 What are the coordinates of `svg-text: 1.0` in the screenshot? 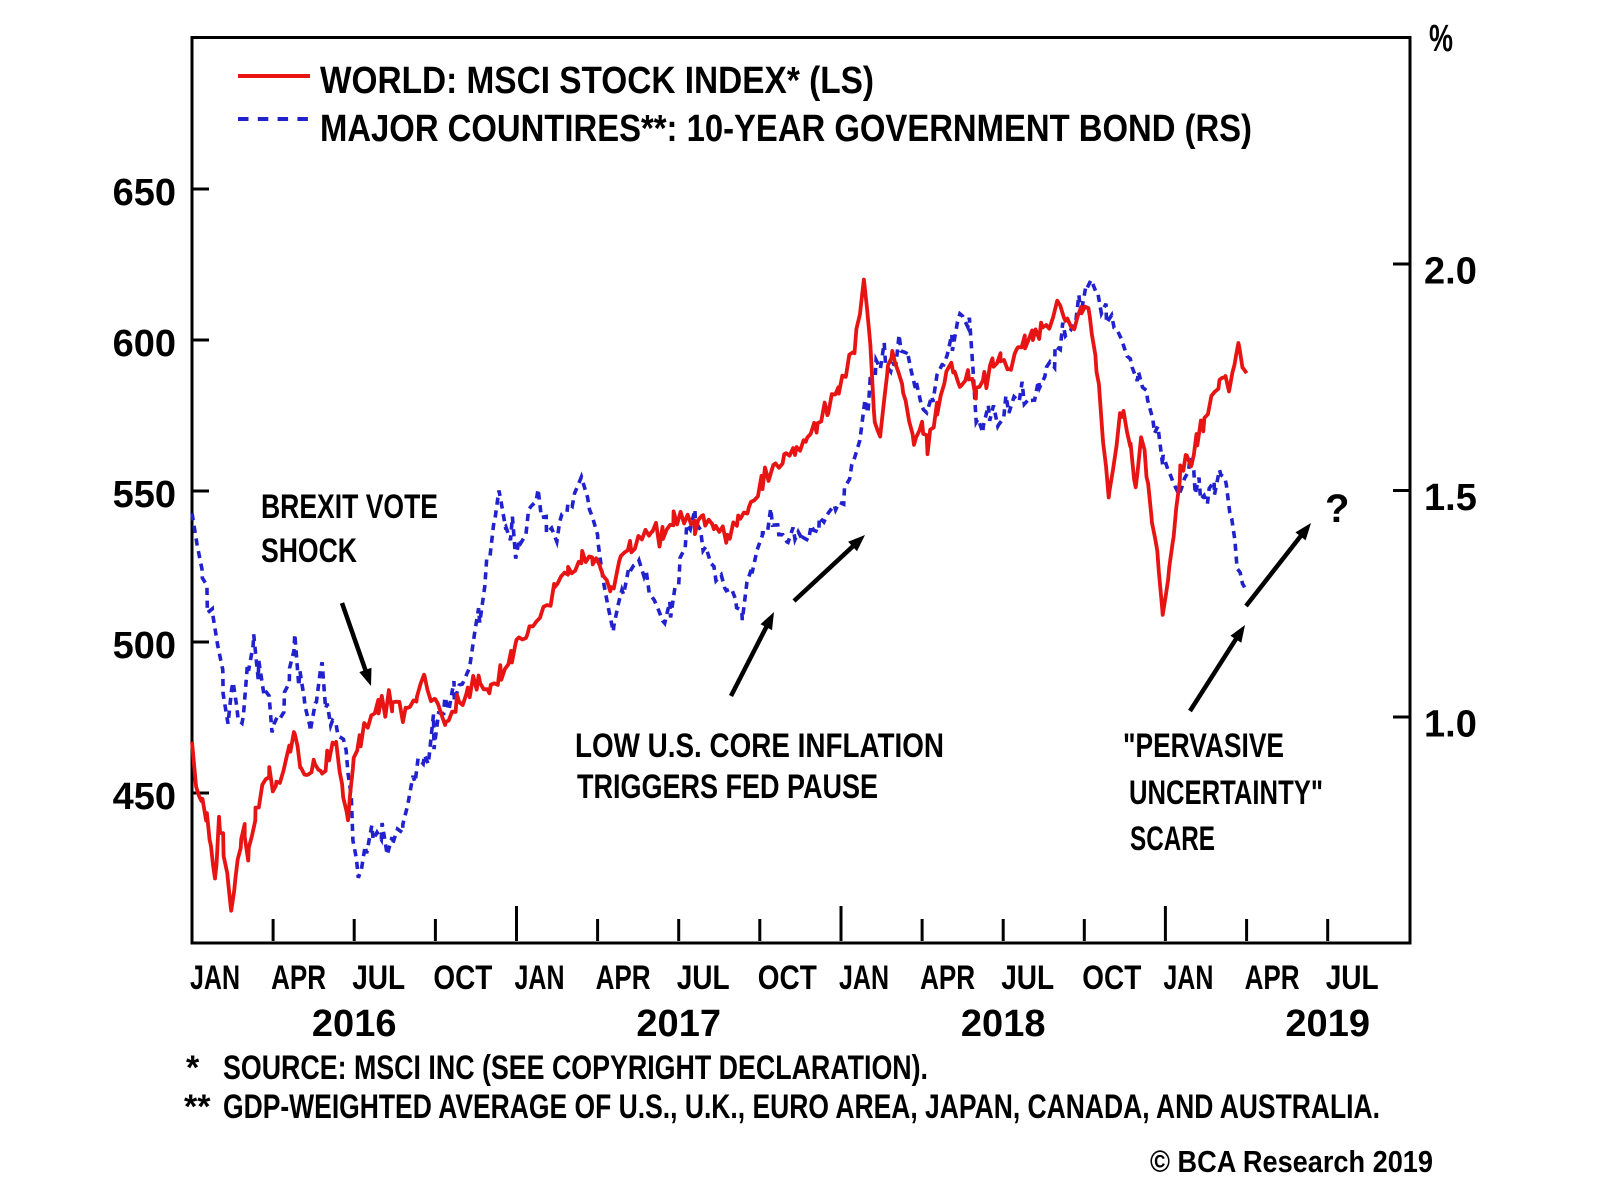 It's located at (1450, 725).